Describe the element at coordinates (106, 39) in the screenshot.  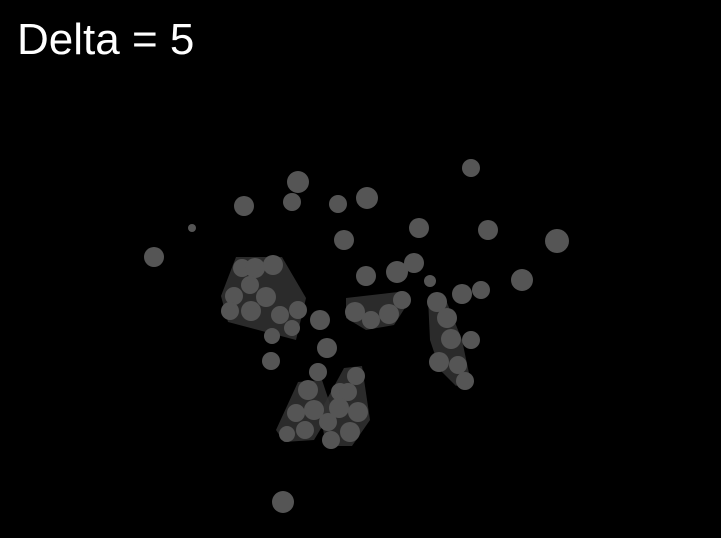
I see `delta-caption: Delta = 5` at that location.